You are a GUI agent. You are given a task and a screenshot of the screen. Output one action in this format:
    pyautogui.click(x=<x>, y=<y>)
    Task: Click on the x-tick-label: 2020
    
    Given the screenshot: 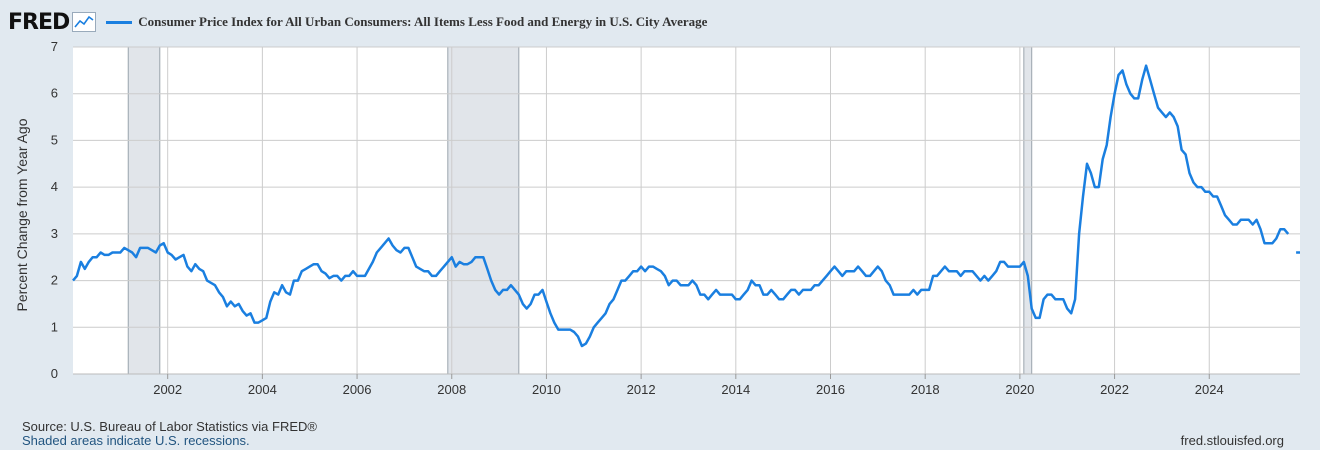 What is the action you would take?
    pyautogui.click(x=1019, y=389)
    